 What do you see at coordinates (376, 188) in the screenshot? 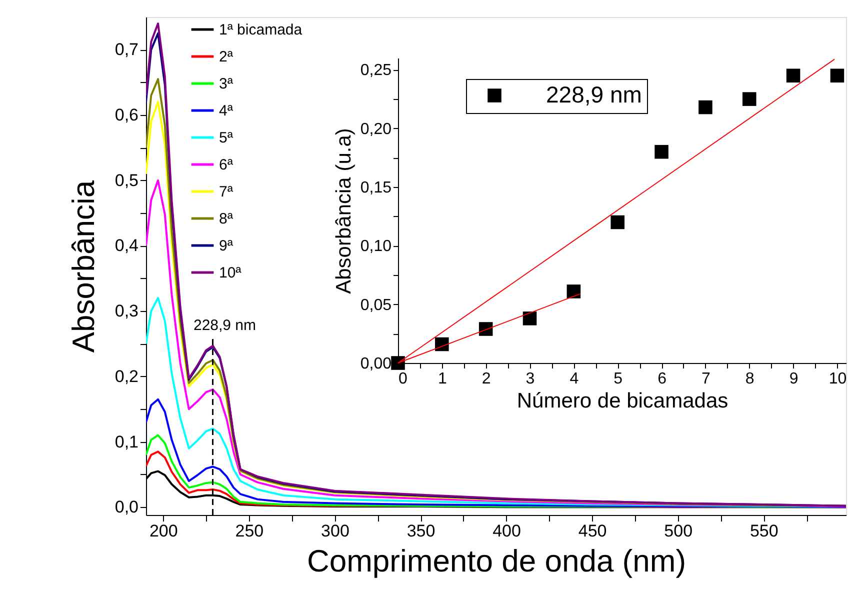
I see `y-tick-label: 0,15` at bounding box center [376, 188].